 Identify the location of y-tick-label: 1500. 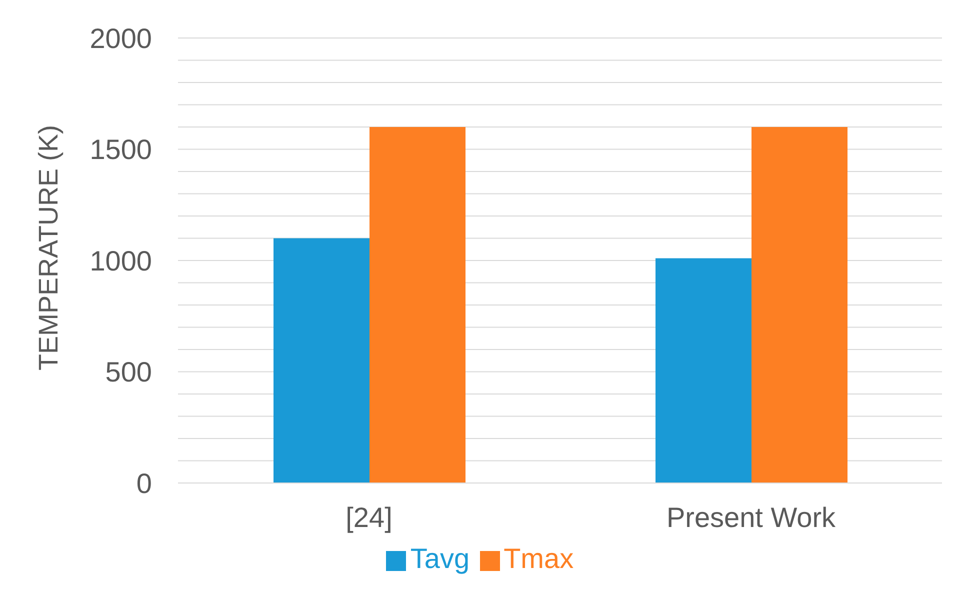
(121, 150).